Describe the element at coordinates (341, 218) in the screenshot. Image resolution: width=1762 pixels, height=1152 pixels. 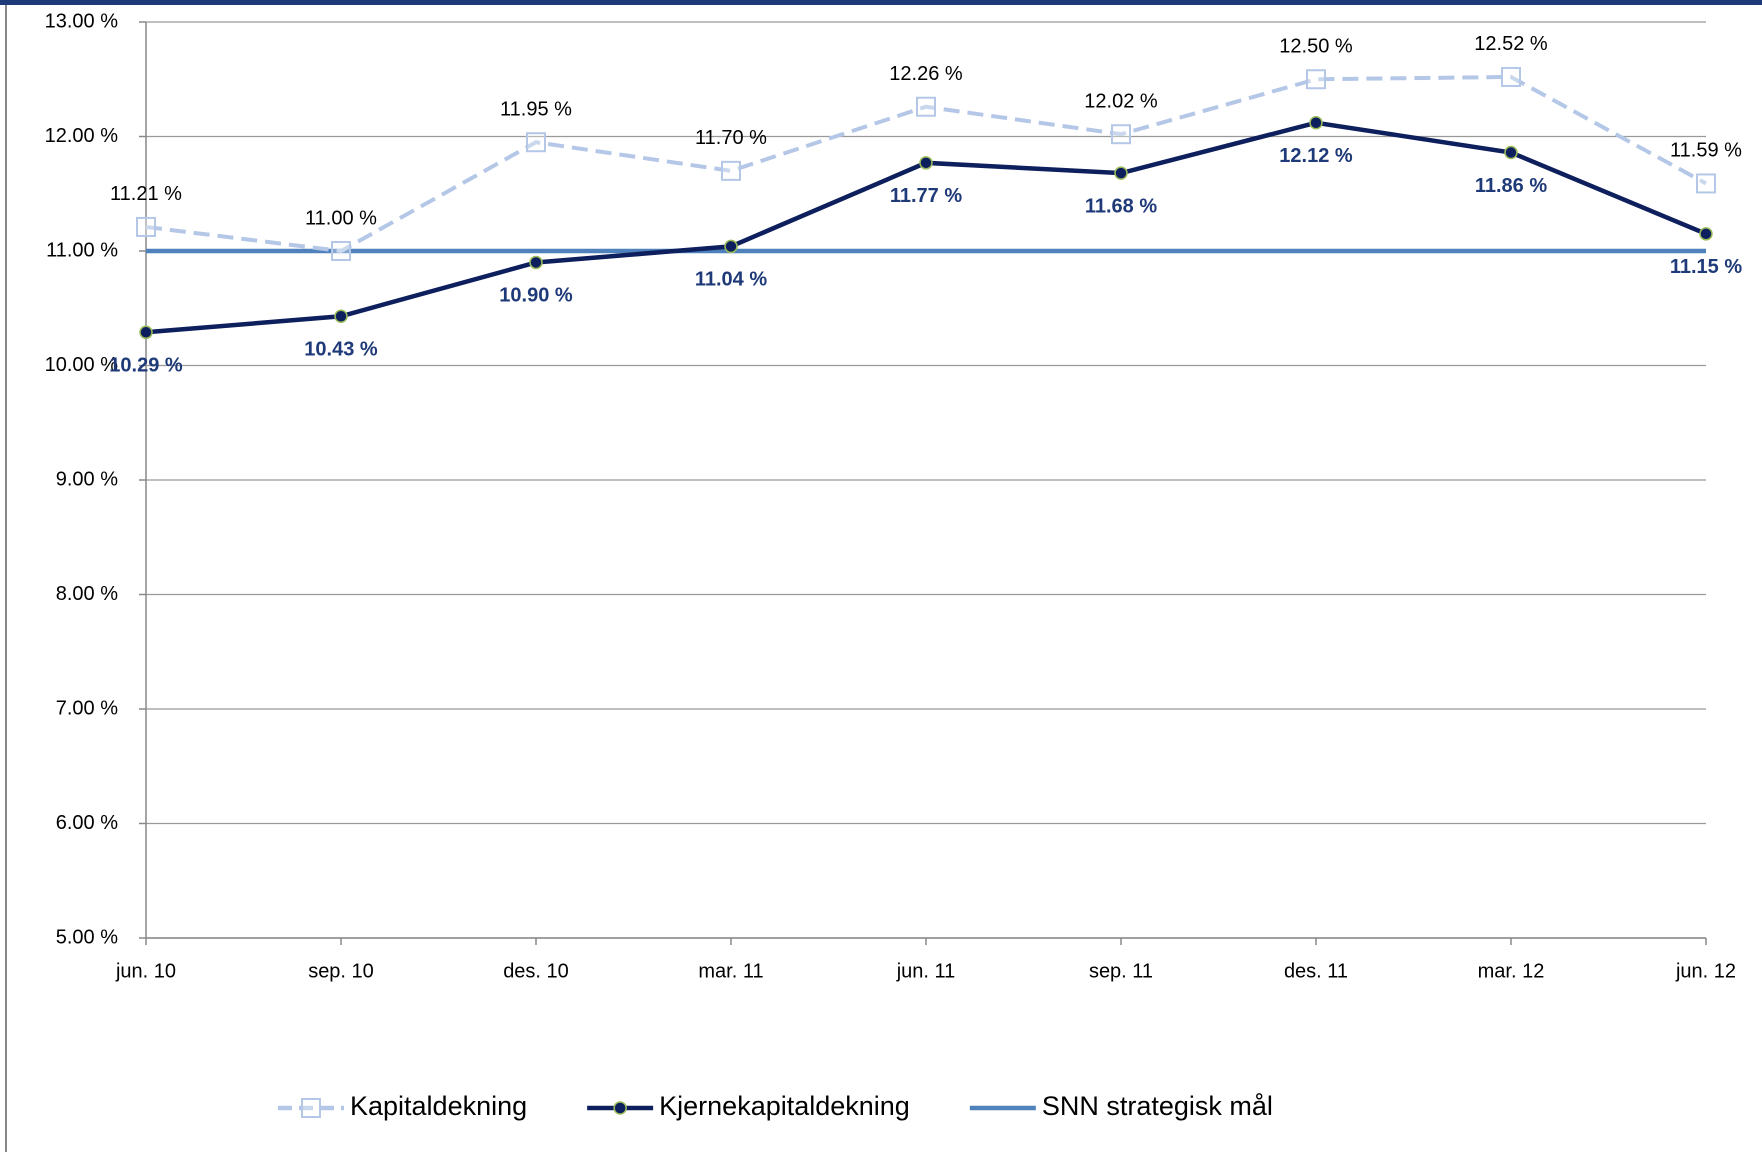
I see `data-label: 11.00 %` at that location.